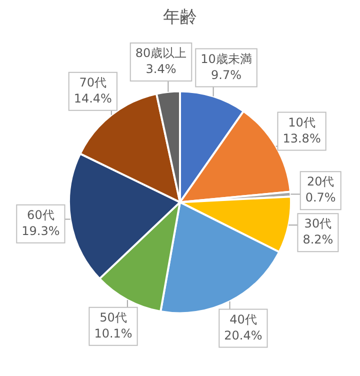  Describe the element at coordinates (226, 75) in the screenshot. I see `data-label: 9.7%` at that location.